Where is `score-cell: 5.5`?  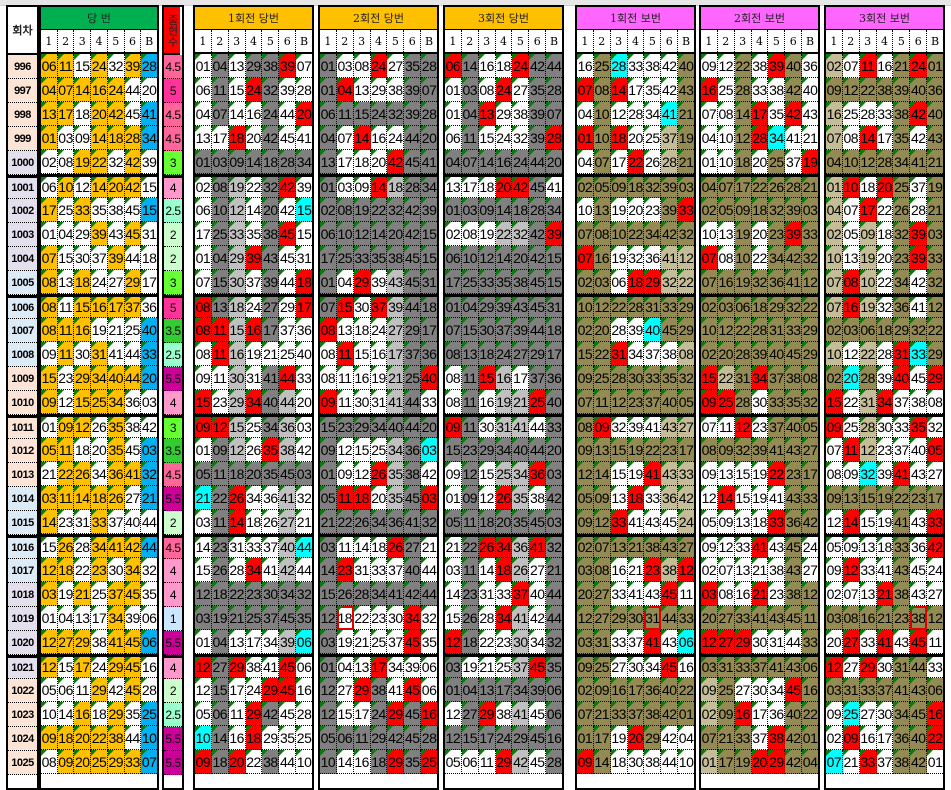 score-cell: 5.5 is located at coordinates (173, 763).